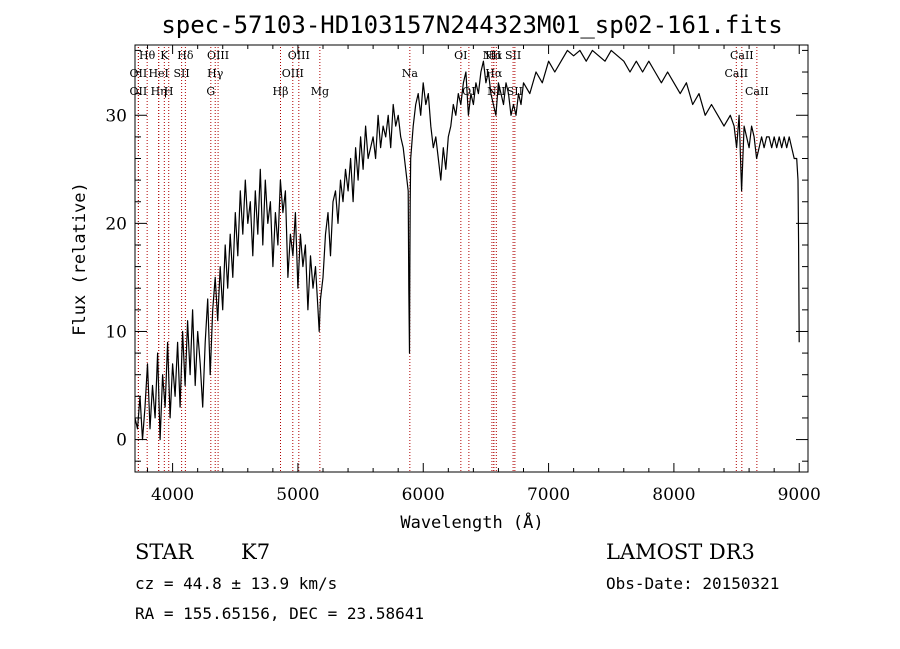  What do you see at coordinates (159, 91) in the screenshot?
I see `marker-label-5: Hη` at bounding box center [159, 91].